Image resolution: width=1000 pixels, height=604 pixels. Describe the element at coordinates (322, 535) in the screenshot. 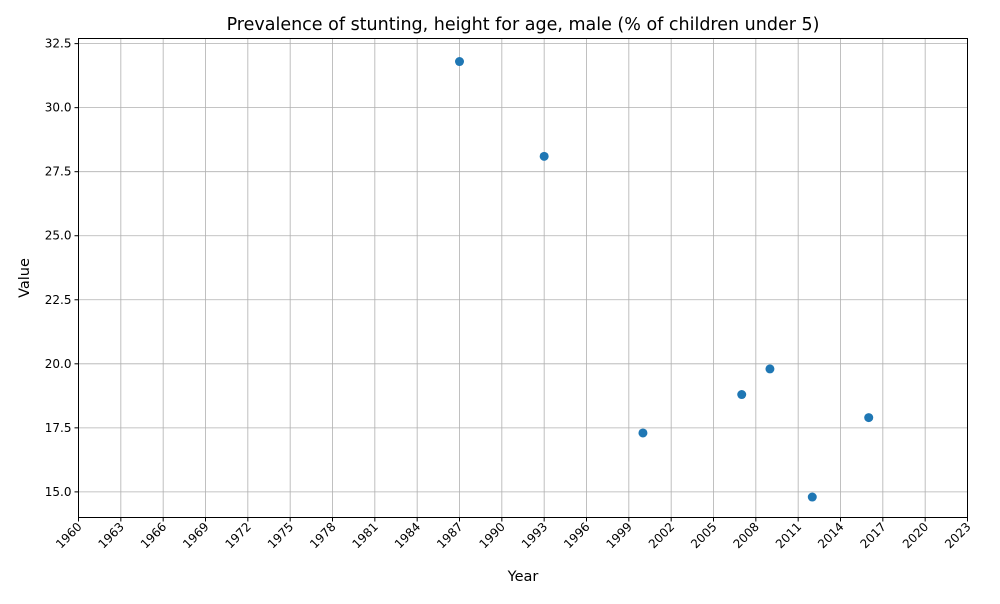

I see `x-tick-label: 1978` at that location.